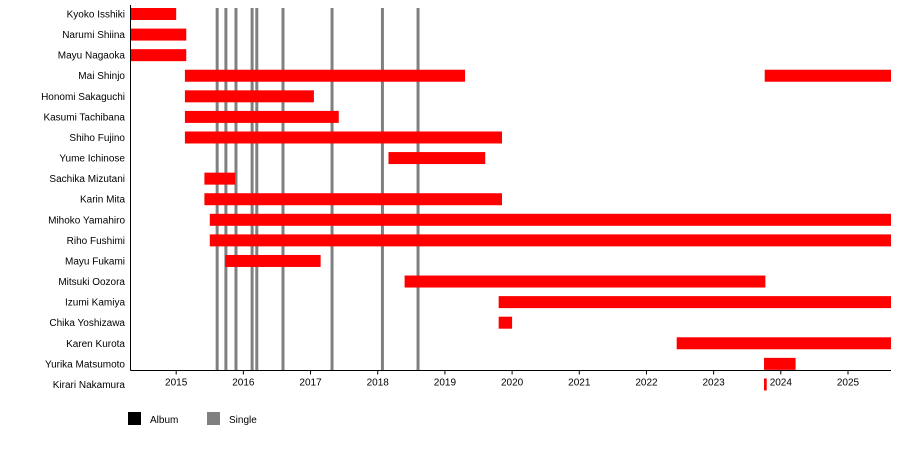 This screenshot has width=900, height=469. Describe the element at coordinates (95, 303) in the screenshot. I see `member-label: Izumi Kamiya` at that location.